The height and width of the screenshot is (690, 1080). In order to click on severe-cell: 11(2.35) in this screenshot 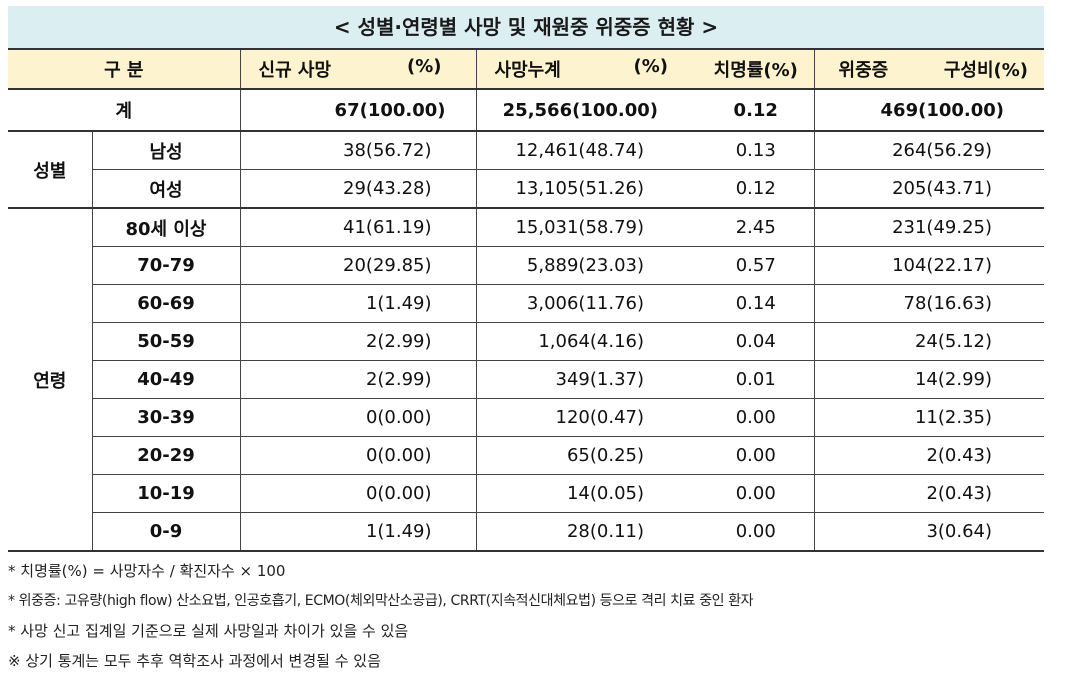, I will do `click(929, 417)`.